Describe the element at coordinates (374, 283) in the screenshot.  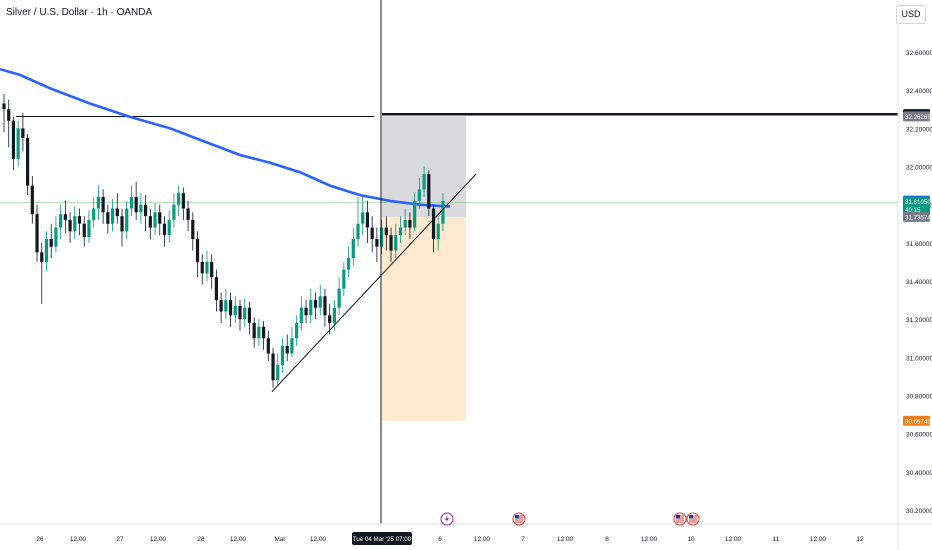
I see `trendline` at that location.